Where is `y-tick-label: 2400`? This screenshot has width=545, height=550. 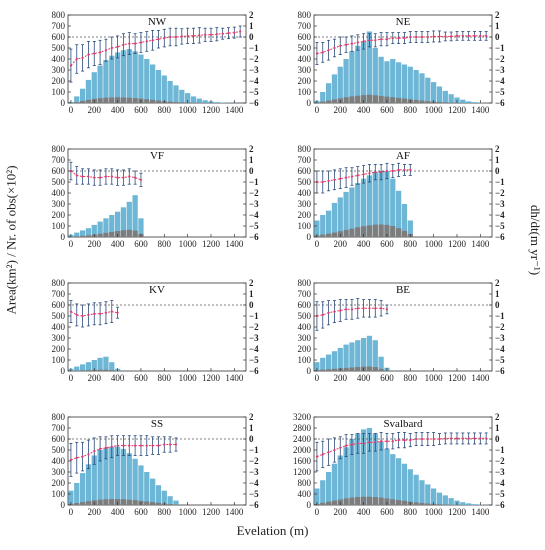 y-tick-label: 2400 is located at coordinates (302, 439).